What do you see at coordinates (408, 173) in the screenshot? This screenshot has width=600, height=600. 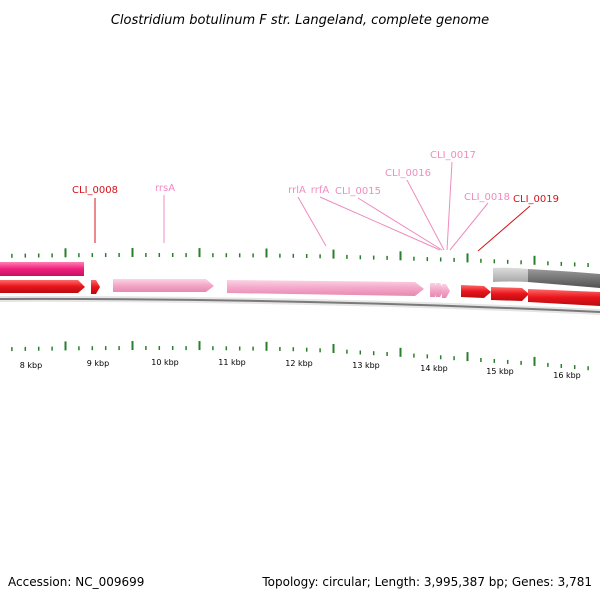 I see `label-cli-0016: CLI_0016` at bounding box center [408, 173].